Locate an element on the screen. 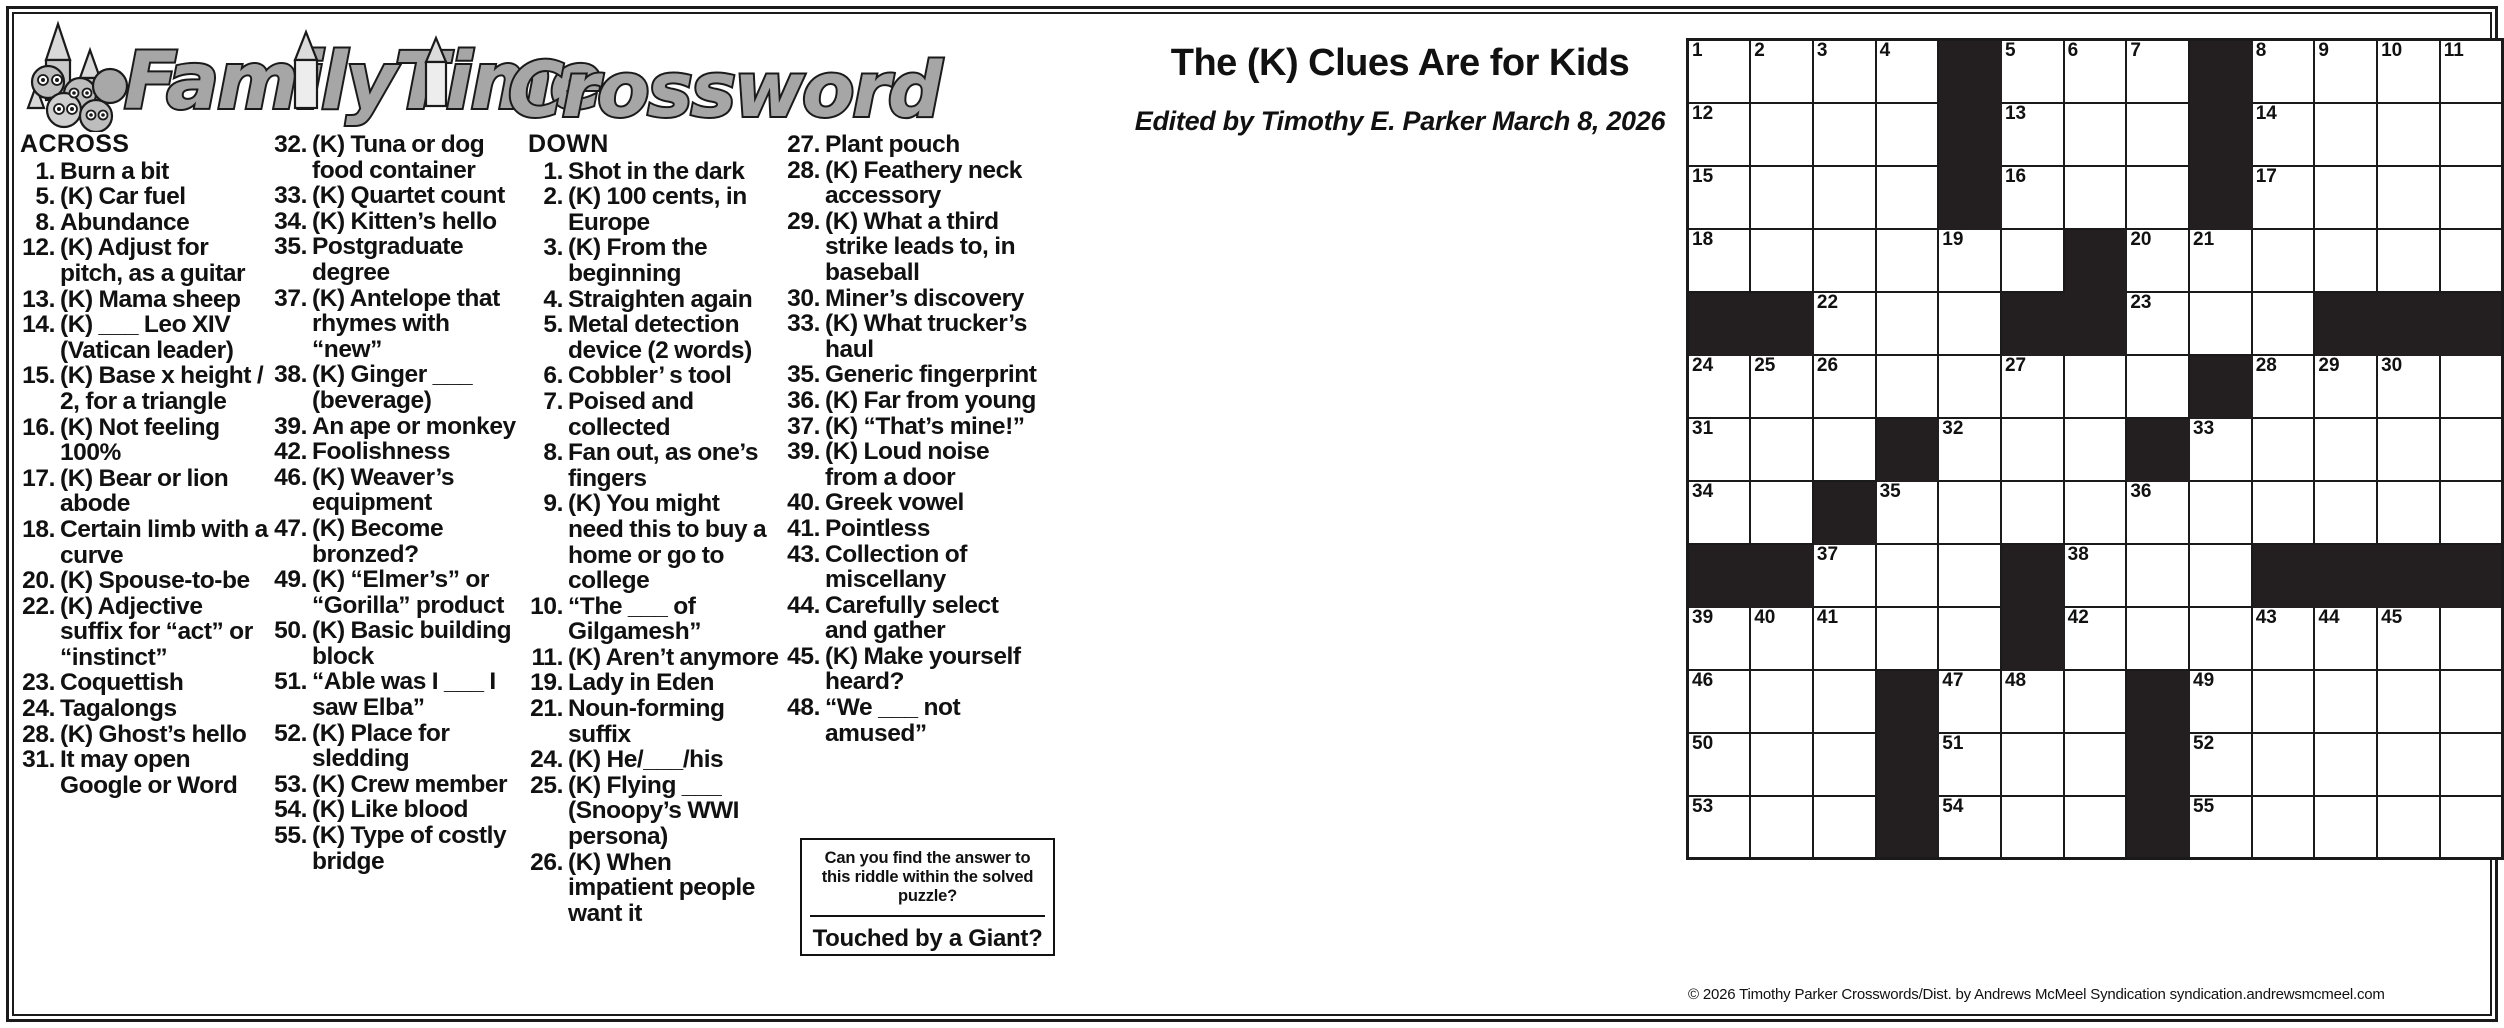 This screenshot has height=1028, width=2504. clue-item: 6. Cobbler’ s tool is located at coordinates (654, 376).